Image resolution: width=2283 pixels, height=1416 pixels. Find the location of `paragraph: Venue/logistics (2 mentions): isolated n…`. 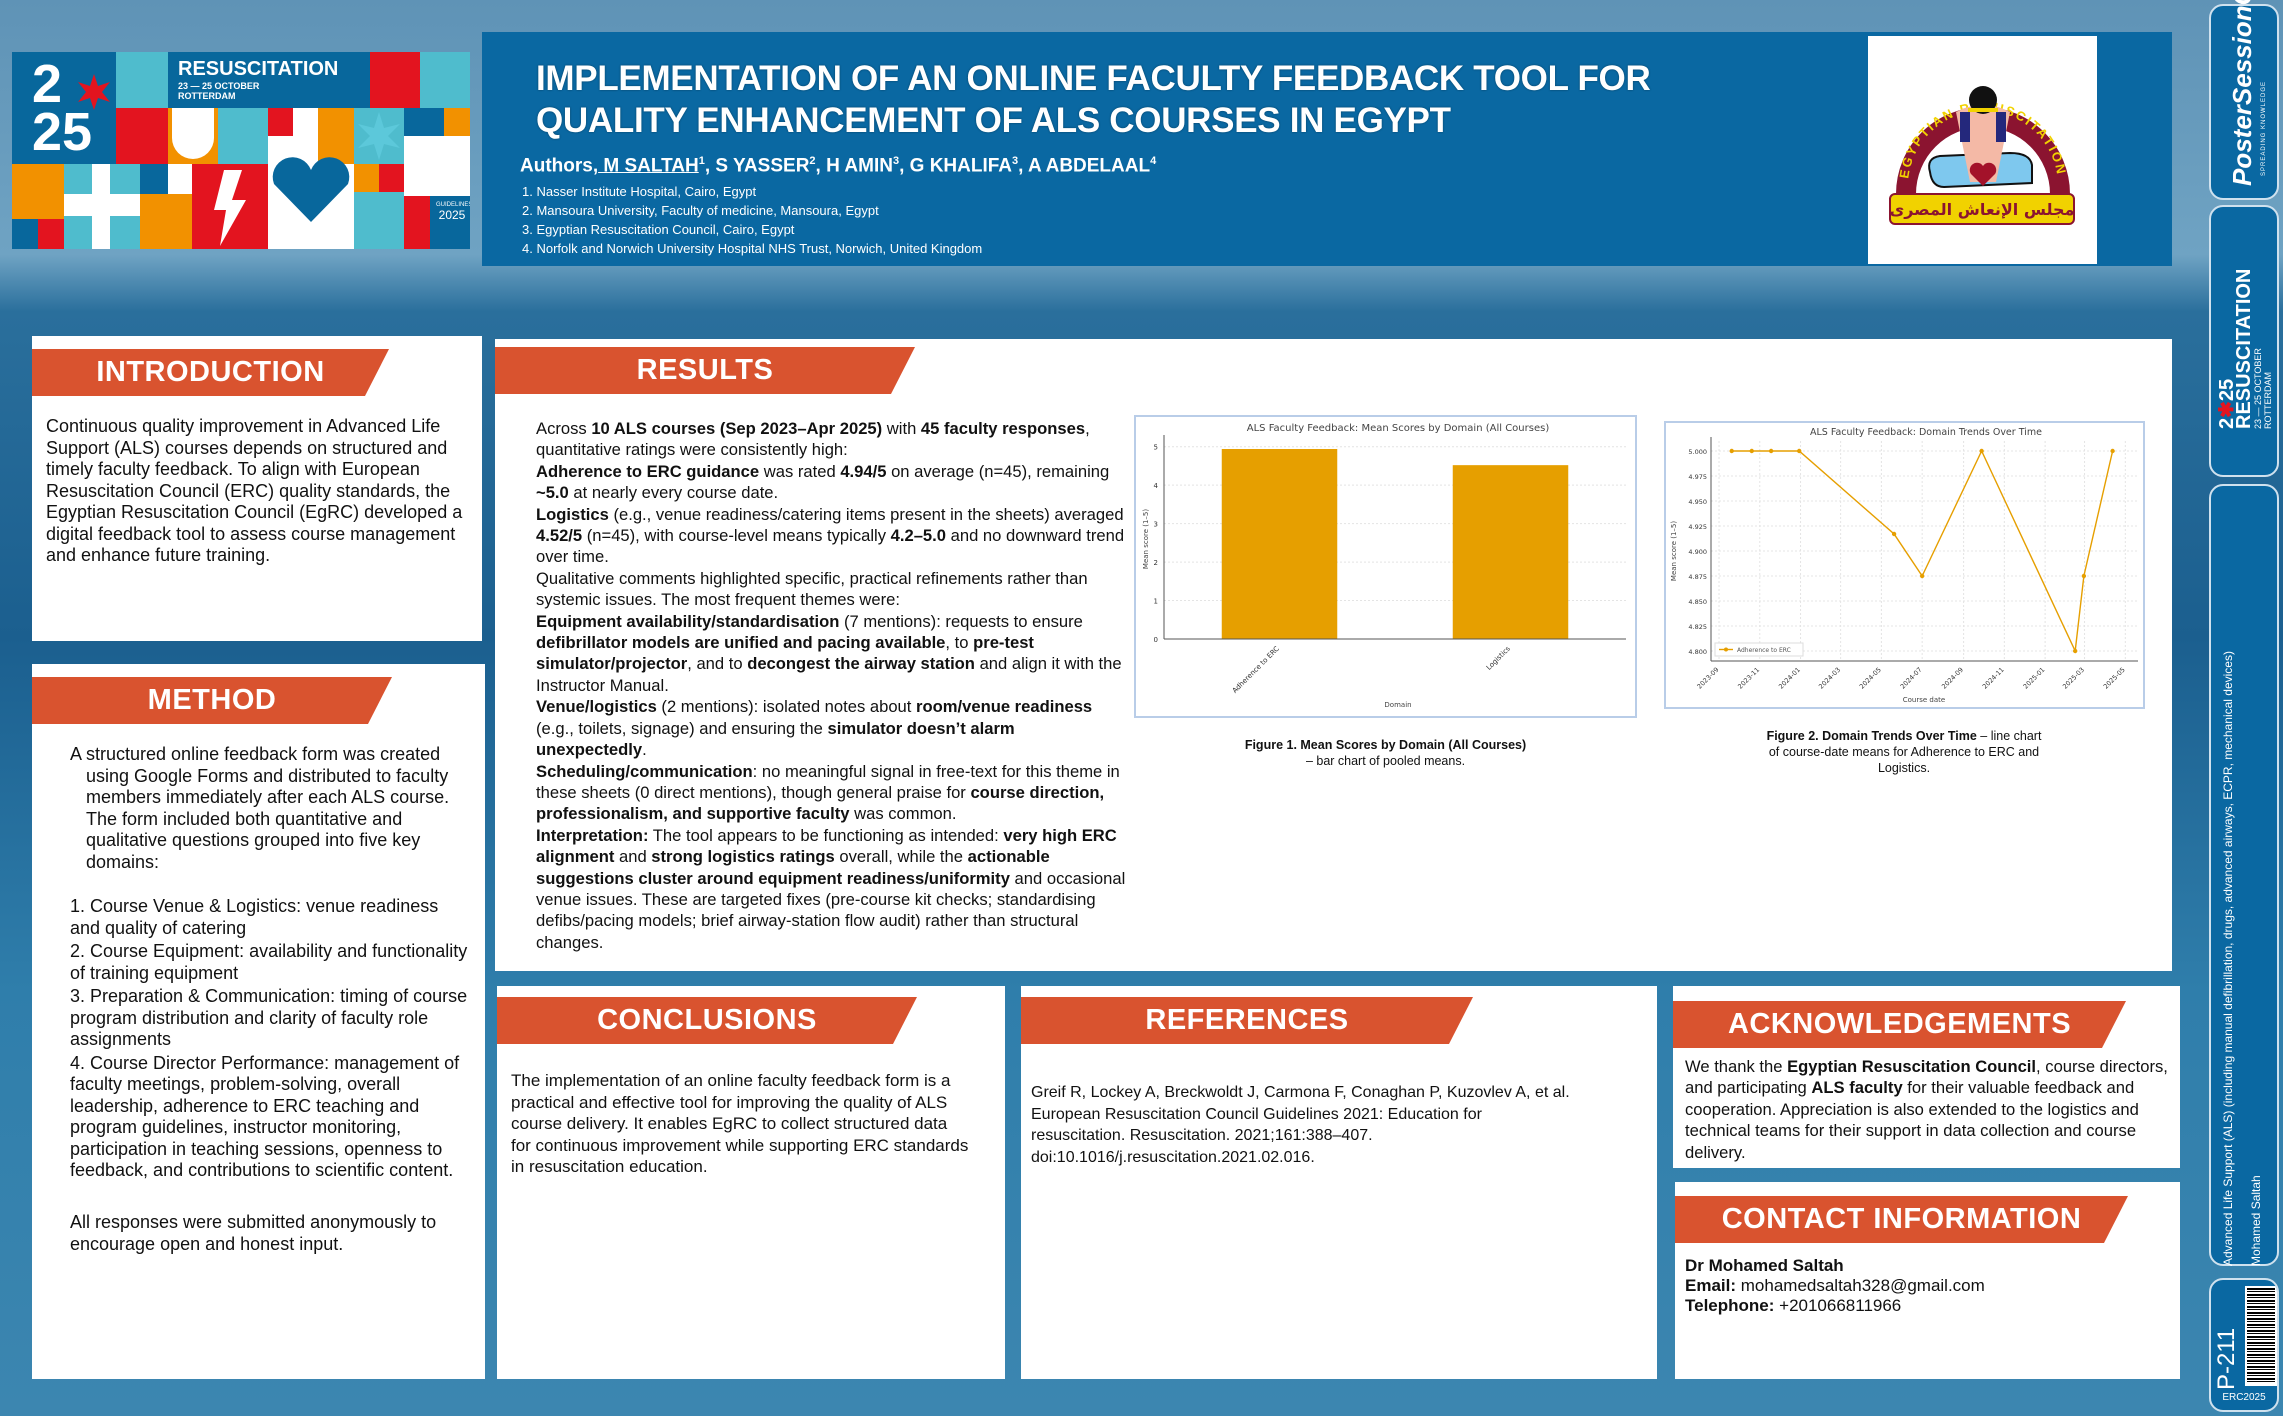

paragraph: Venue/logistics (2 mentions): isolated n… is located at coordinates (831, 728).